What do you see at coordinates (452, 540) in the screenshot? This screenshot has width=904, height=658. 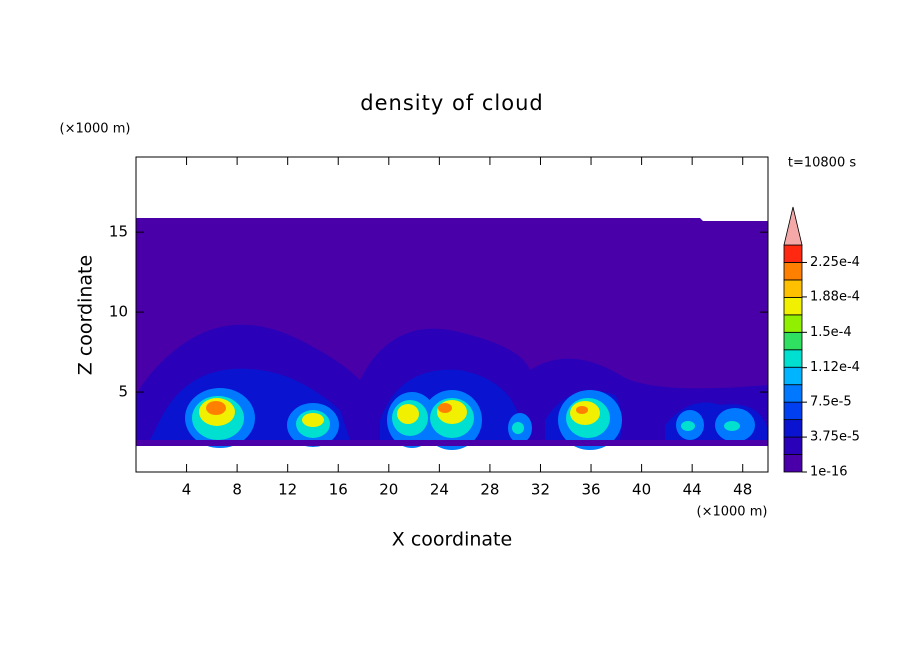 I see `x-axis-label: X coordinate` at bounding box center [452, 540].